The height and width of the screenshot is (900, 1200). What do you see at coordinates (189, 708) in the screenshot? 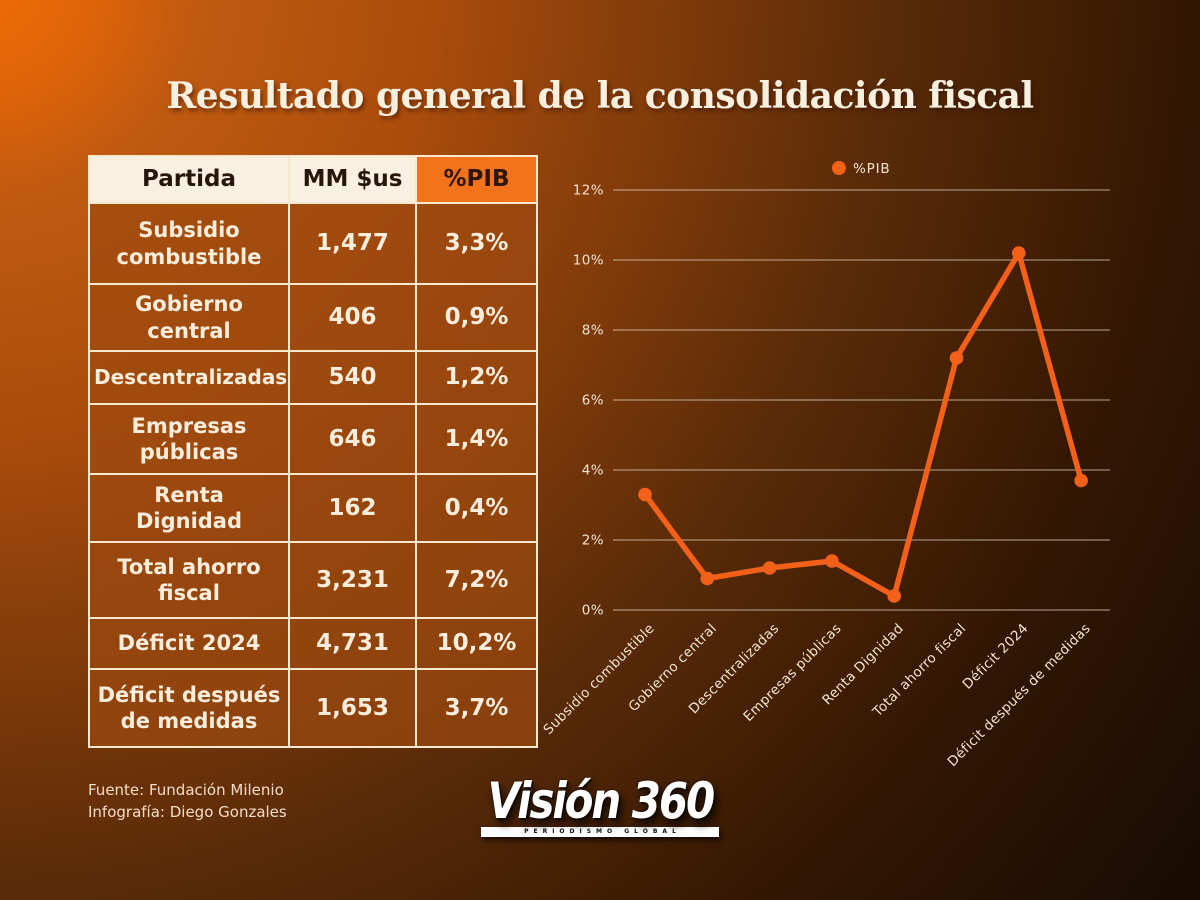
I see `row-label: Déficit después de medidas` at bounding box center [189, 708].